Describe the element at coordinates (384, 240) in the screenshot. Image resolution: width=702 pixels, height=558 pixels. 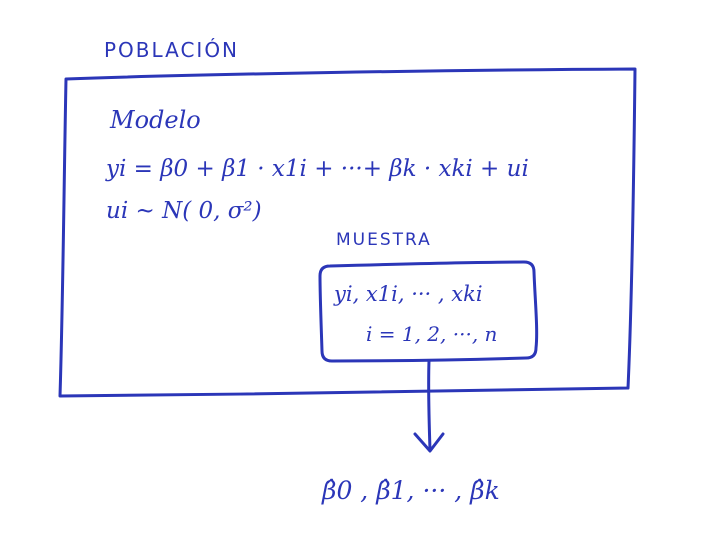
I see `sample-label: MUESTRA` at that location.